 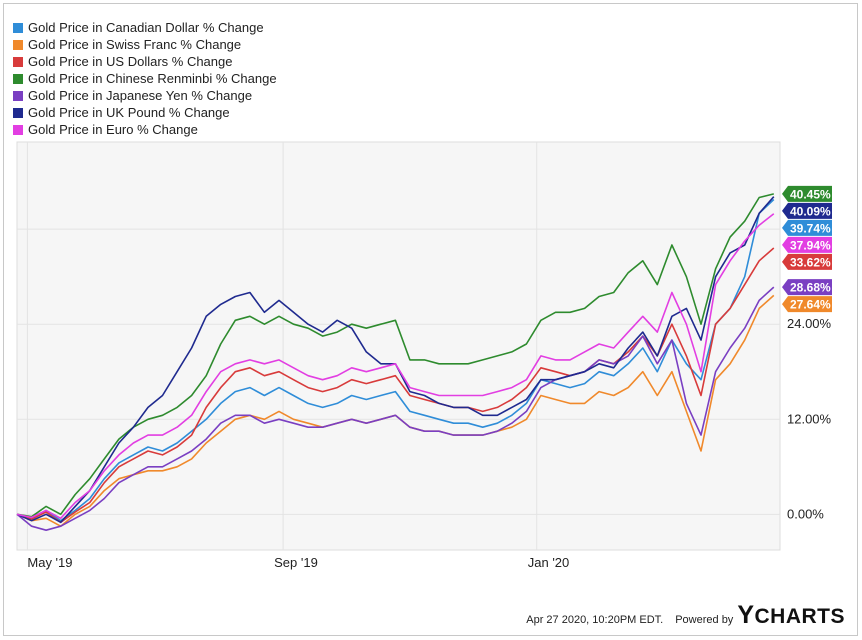 I want to click on y-tick-label: 12.00%, so click(x=809, y=418).